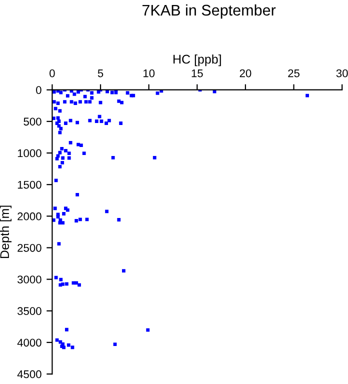 This screenshot has width=348, height=384. I want to click on x-tick-label: 30, so click(342, 73).